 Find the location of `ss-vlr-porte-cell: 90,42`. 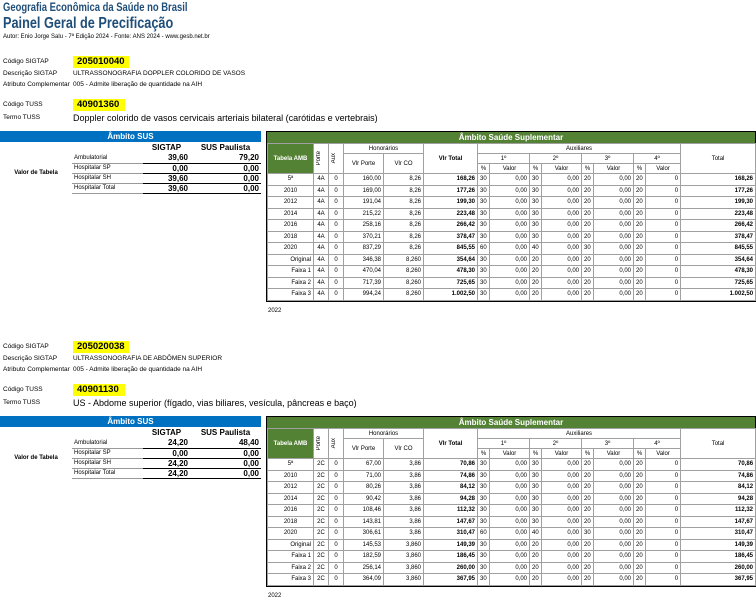

ss-vlr-porte-cell: 90,42 is located at coordinates (363, 498).